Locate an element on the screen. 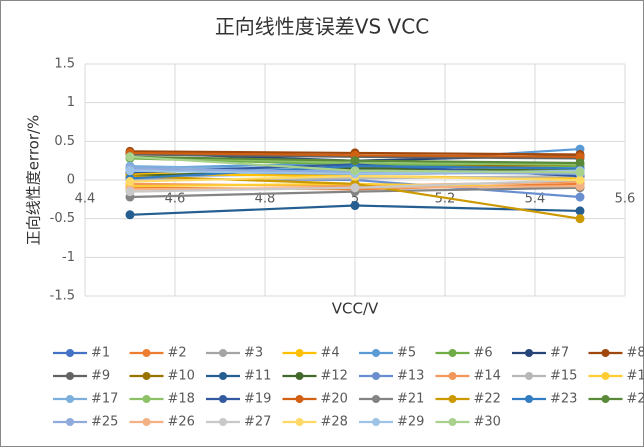 The image size is (644, 447). legend-label: #17 is located at coordinates (104, 399).